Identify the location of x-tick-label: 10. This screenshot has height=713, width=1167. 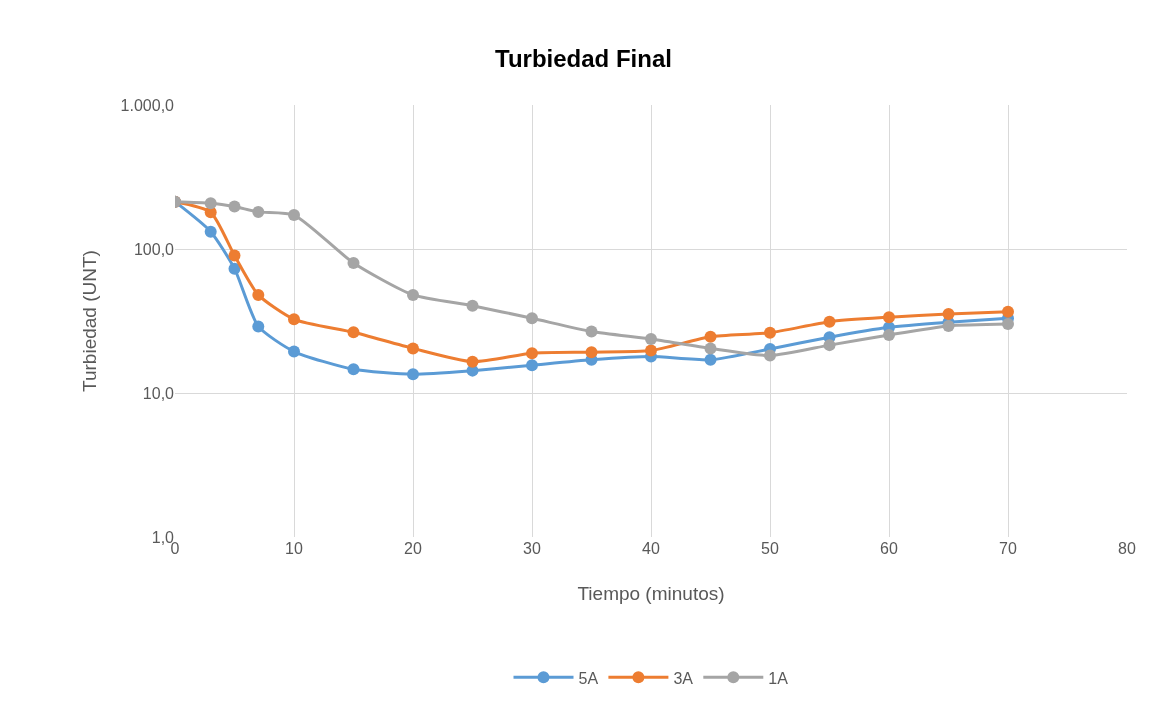
(294, 548).